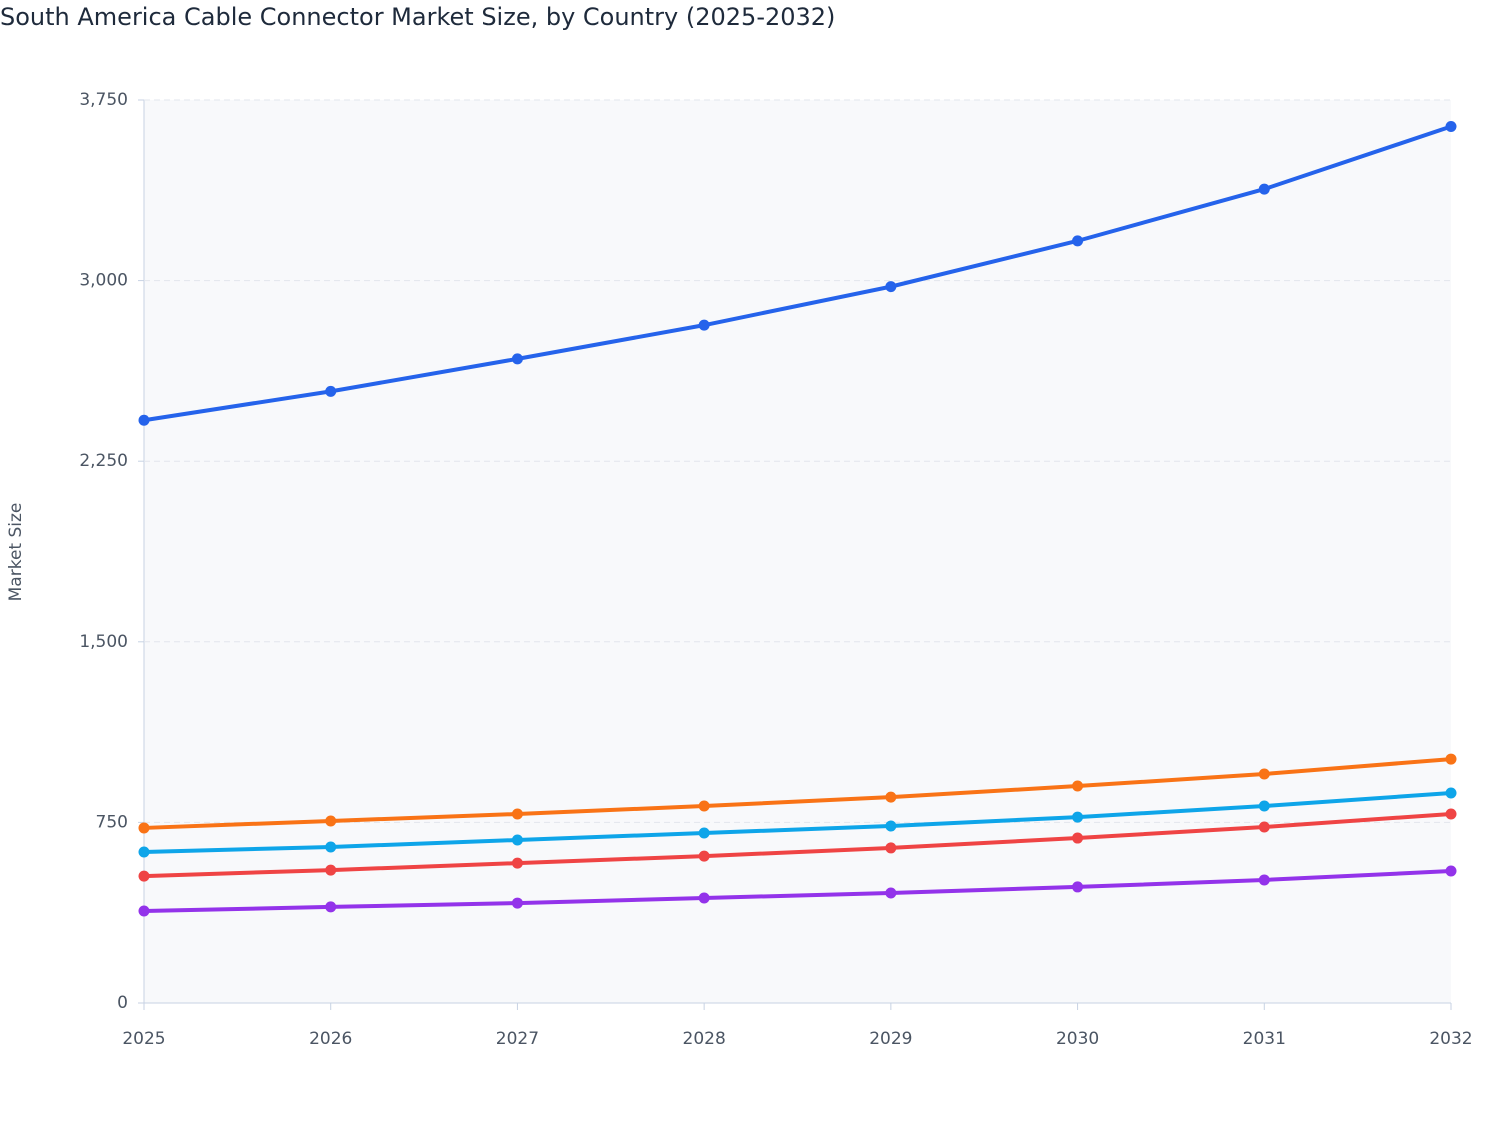  What do you see at coordinates (517, 1039) in the screenshot?
I see `x-tick-label: 2027` at bounding box center [517, 1039].